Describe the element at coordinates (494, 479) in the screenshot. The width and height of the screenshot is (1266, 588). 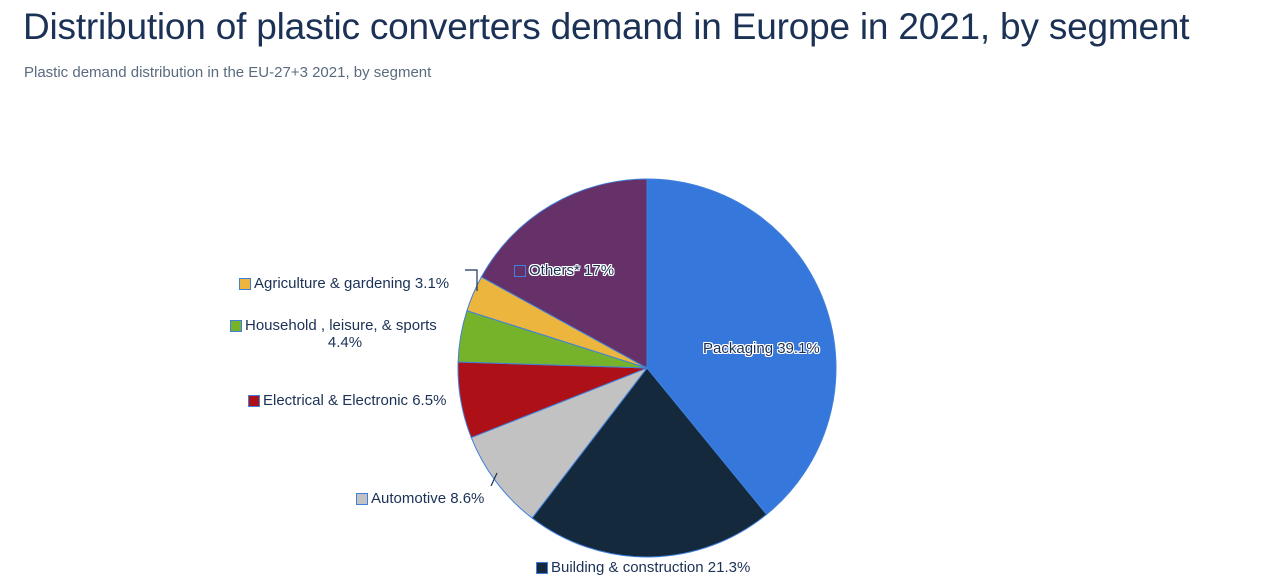
I see `automotive-leader-line` at that location.